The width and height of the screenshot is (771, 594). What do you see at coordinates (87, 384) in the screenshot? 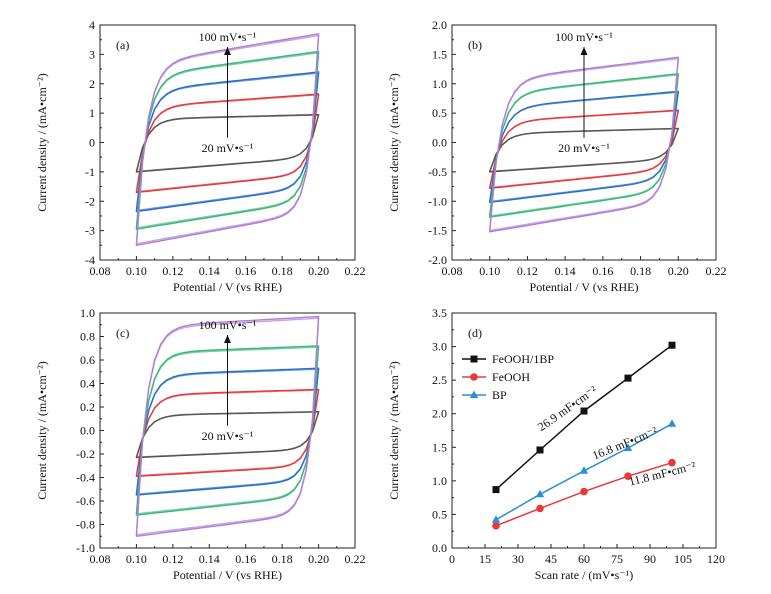
I see `y-tick-label: 0.4` at bounding box center [87, 384].